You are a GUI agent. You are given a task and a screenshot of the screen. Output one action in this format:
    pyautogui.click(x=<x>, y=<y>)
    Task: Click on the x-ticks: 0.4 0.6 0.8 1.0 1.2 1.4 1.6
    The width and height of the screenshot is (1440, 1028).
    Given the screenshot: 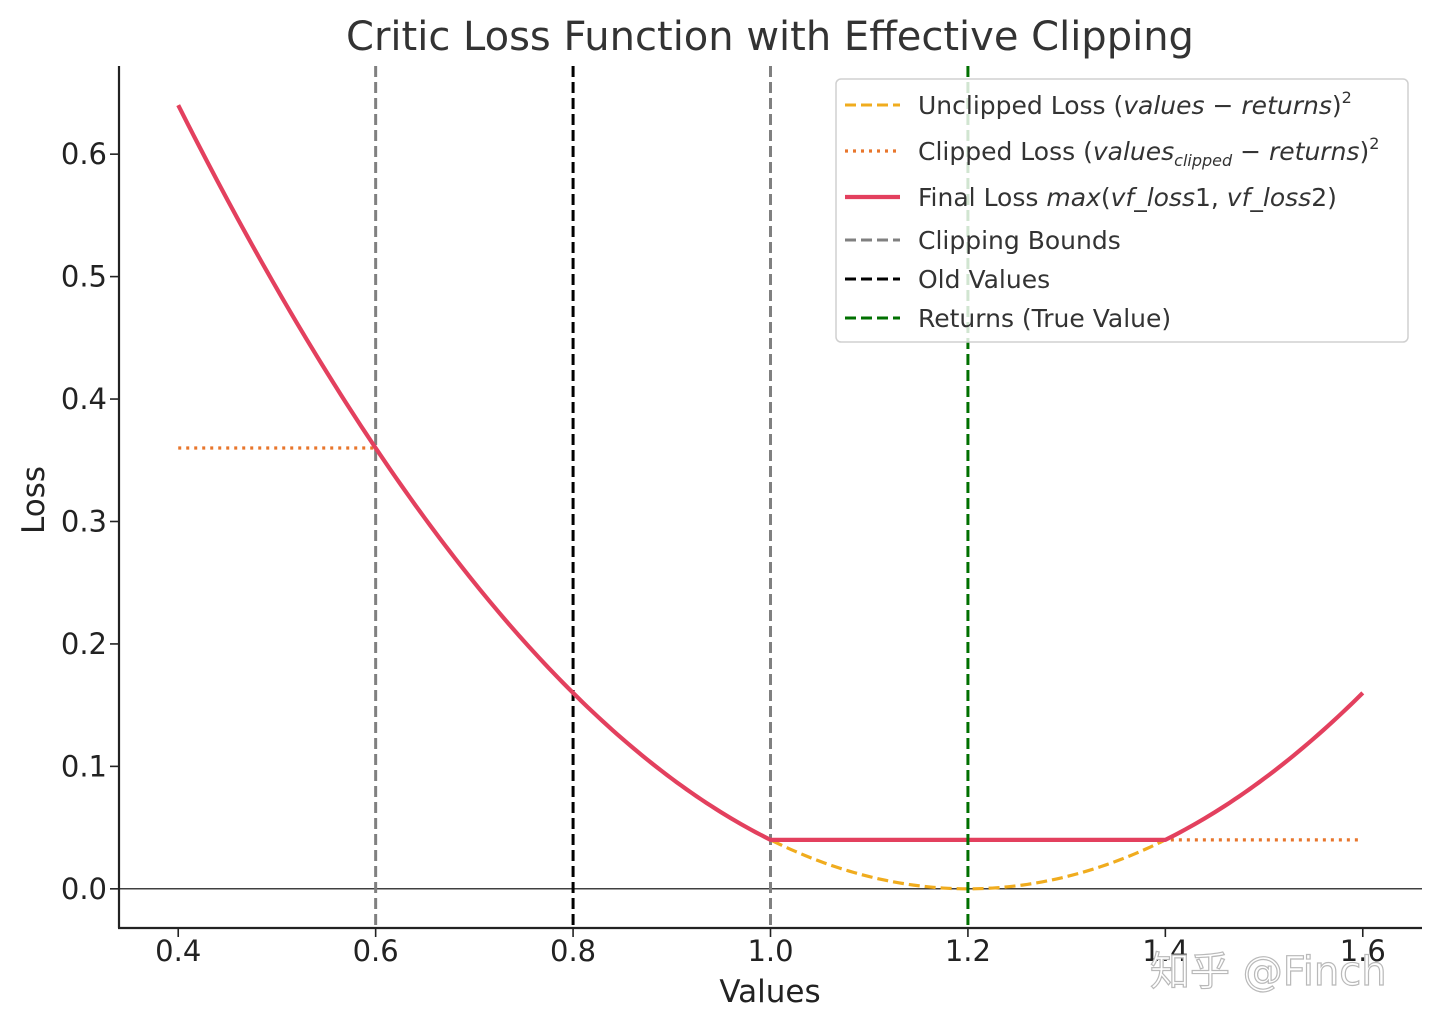 What is the action you would take?
    pyautogui.click(x=770, y=948)
    